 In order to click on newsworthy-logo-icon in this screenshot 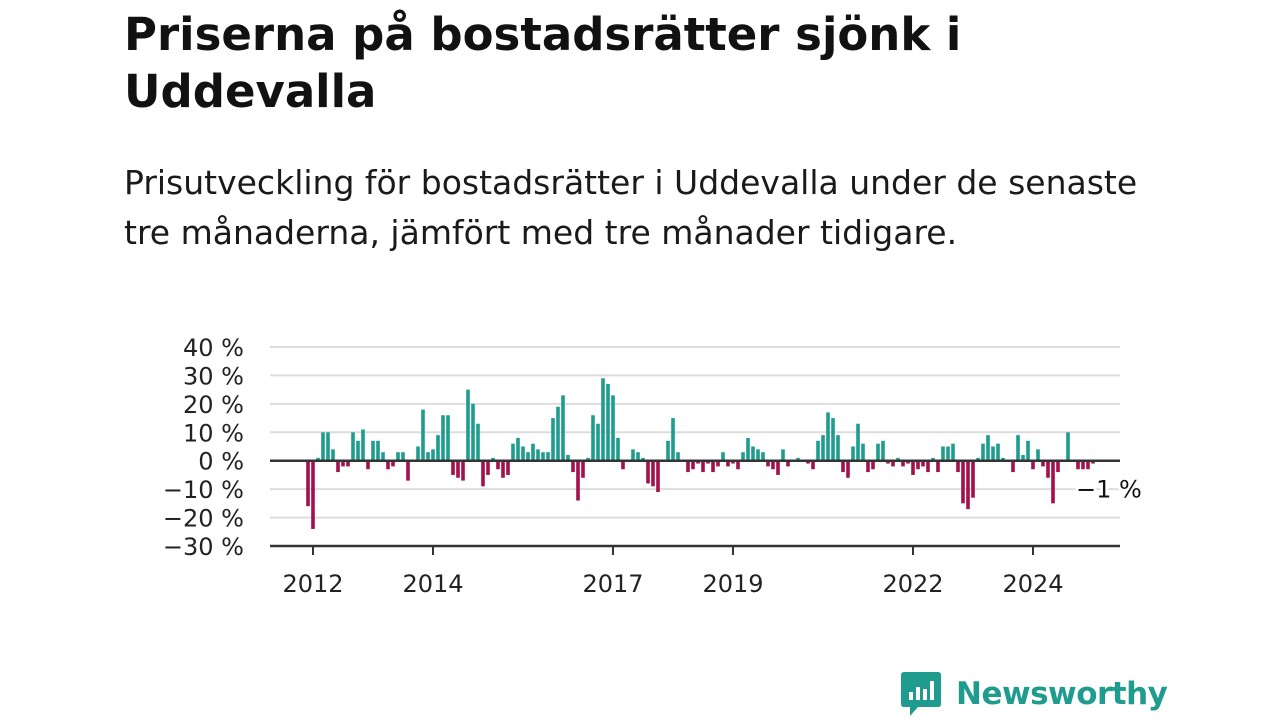, I will do `click(921, 694)`.